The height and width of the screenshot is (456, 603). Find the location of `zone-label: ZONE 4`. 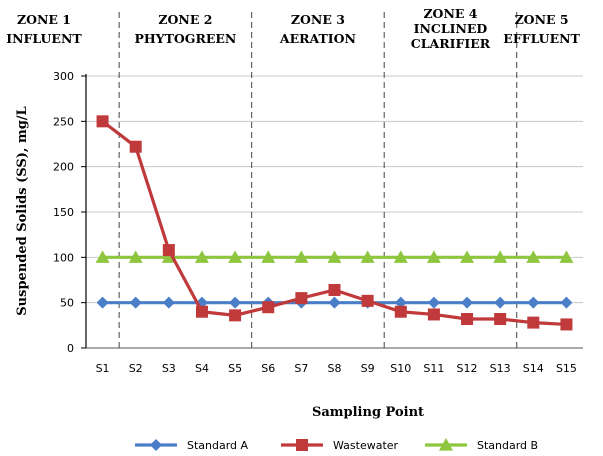

zone-label: ZONE 4 is located at coordinates (450, 13).